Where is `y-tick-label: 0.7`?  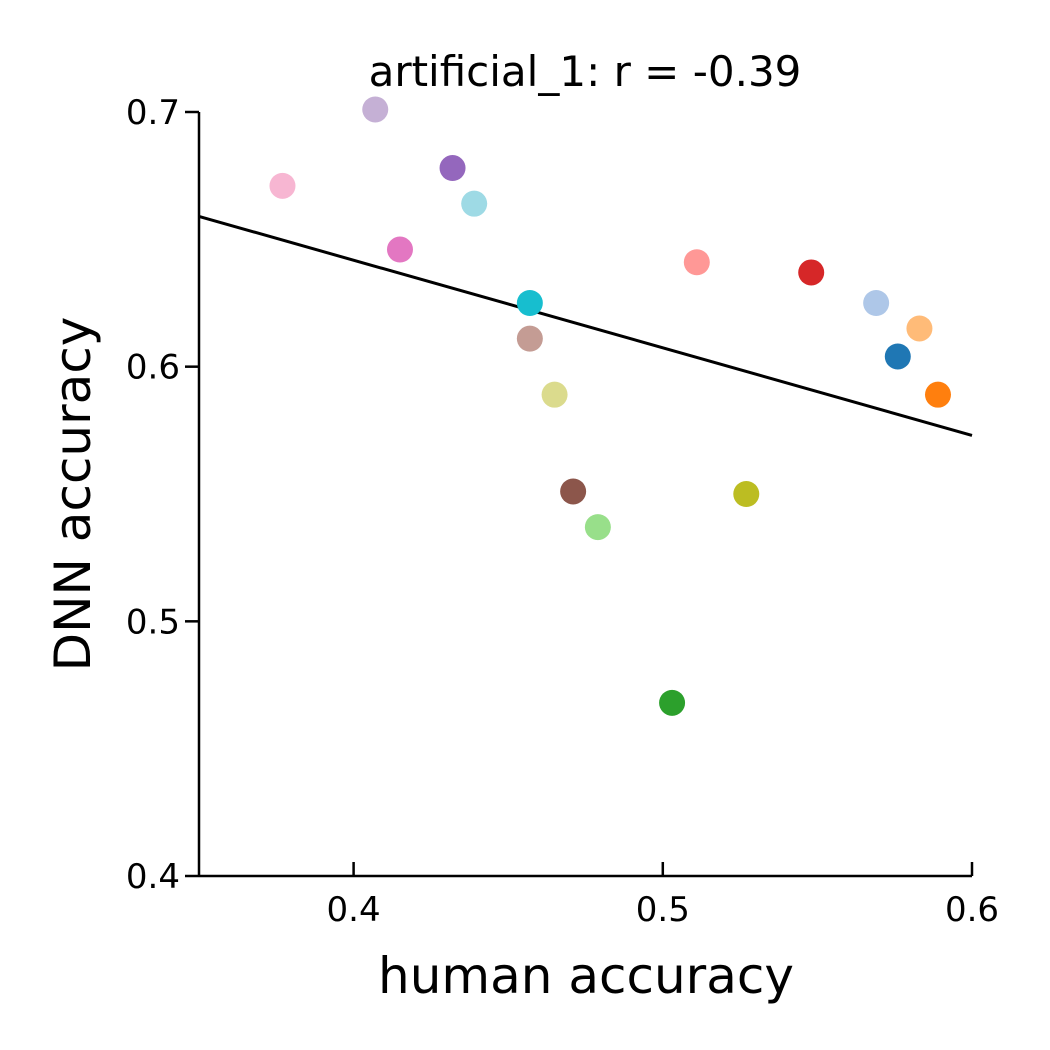 y-tick-label: 0.7 is located at coordinates (153, 113).